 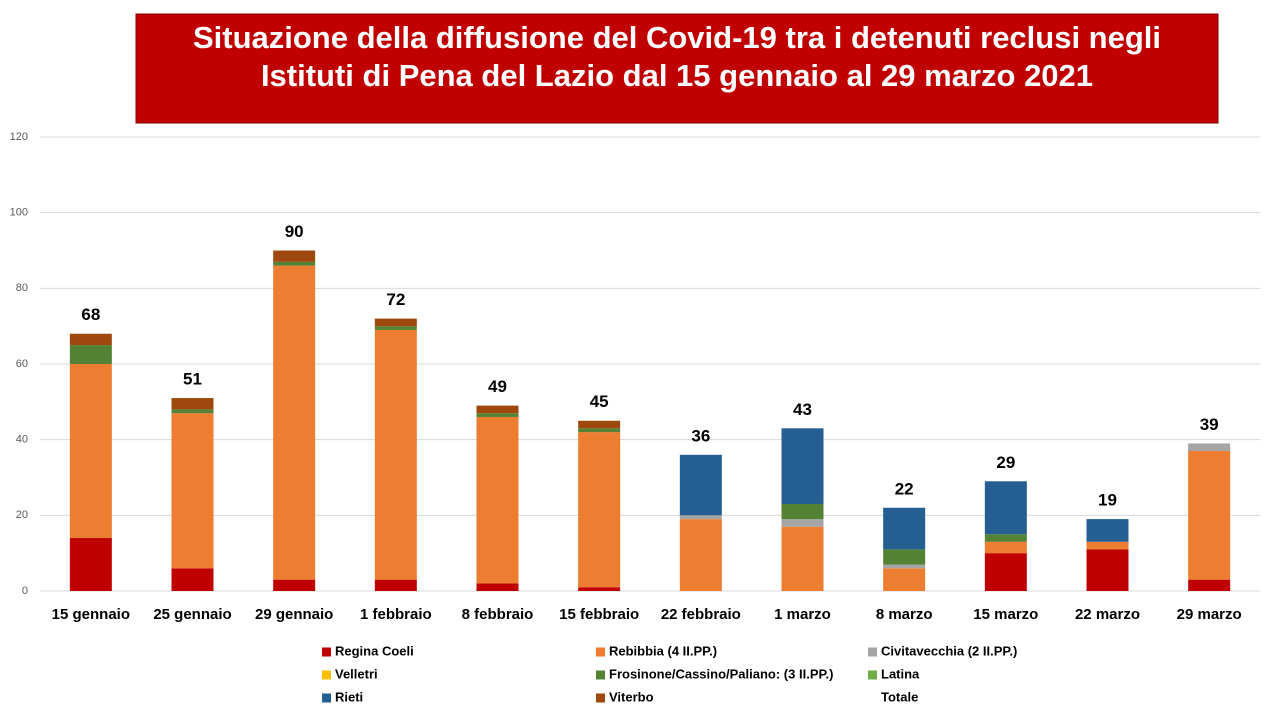 I want to click on y-tick-label: 20, so click(x=22, y=515).